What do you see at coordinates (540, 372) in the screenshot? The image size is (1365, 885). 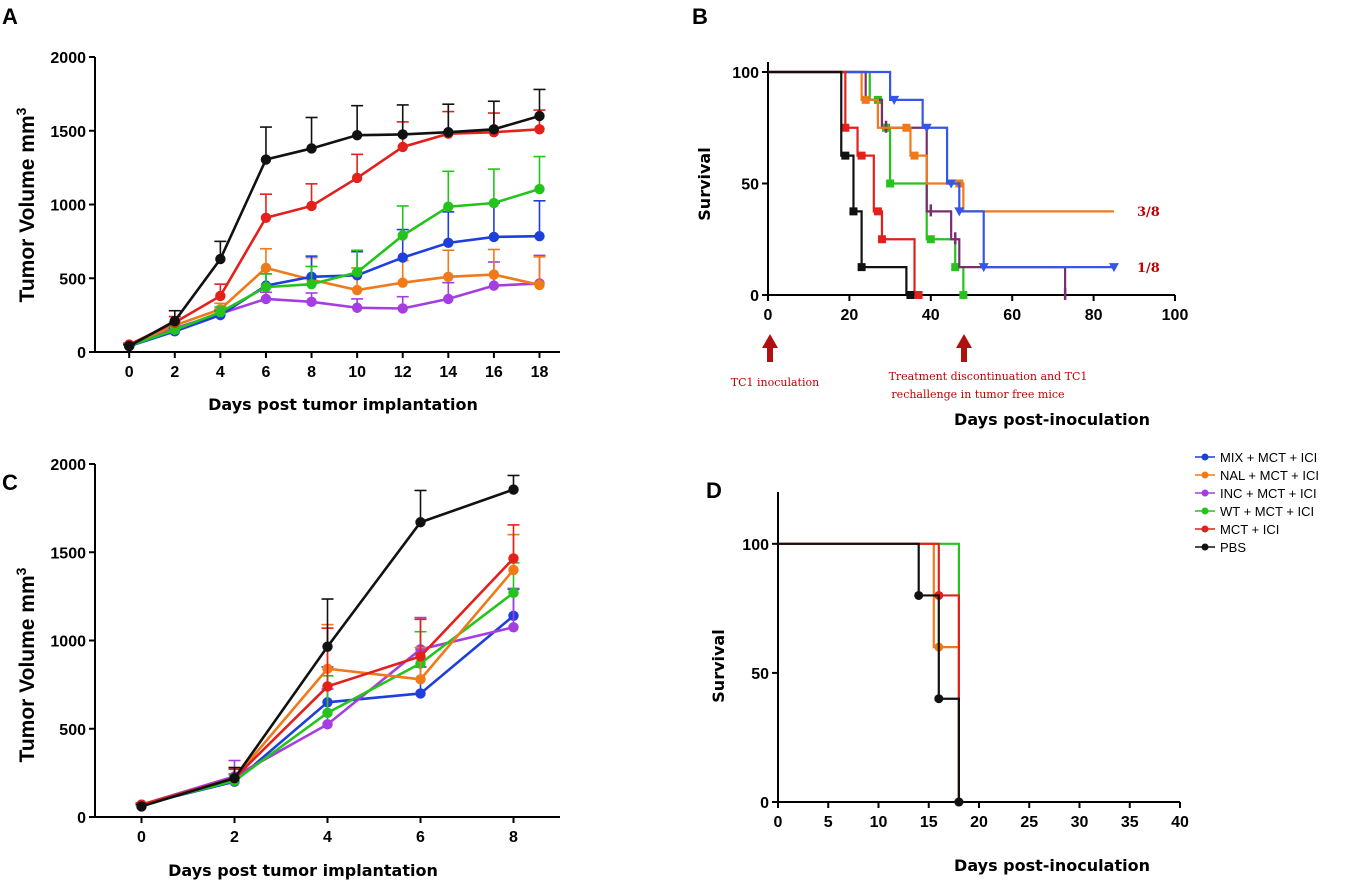 I see `panel-a-x-tick-label: 18` at bounding box center [540, 372].